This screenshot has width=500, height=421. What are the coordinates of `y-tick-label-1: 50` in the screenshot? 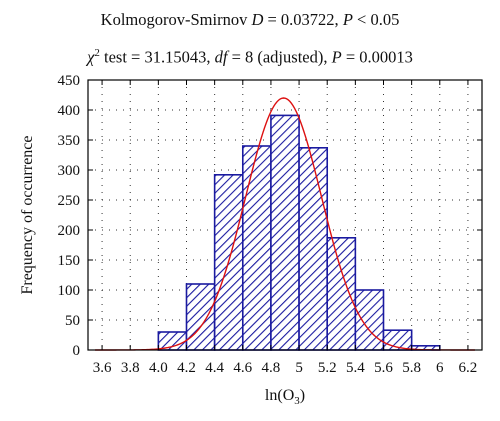 It's located at (72, 321).